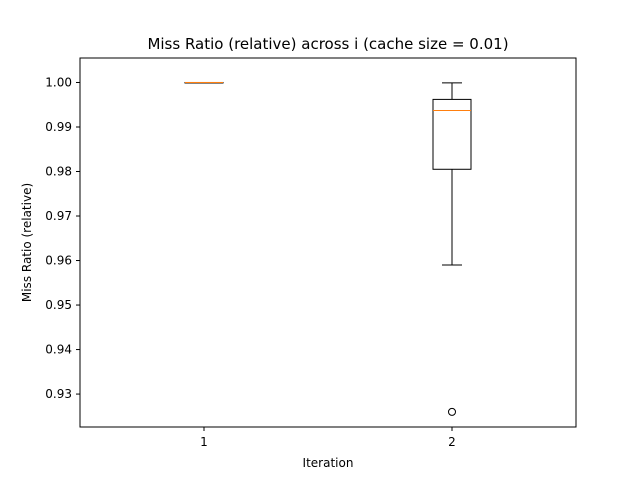 Image resolution: width=640 pixels, height=480 pixels. I want to click on y-tick-label: 0.98, so click(58, 172).